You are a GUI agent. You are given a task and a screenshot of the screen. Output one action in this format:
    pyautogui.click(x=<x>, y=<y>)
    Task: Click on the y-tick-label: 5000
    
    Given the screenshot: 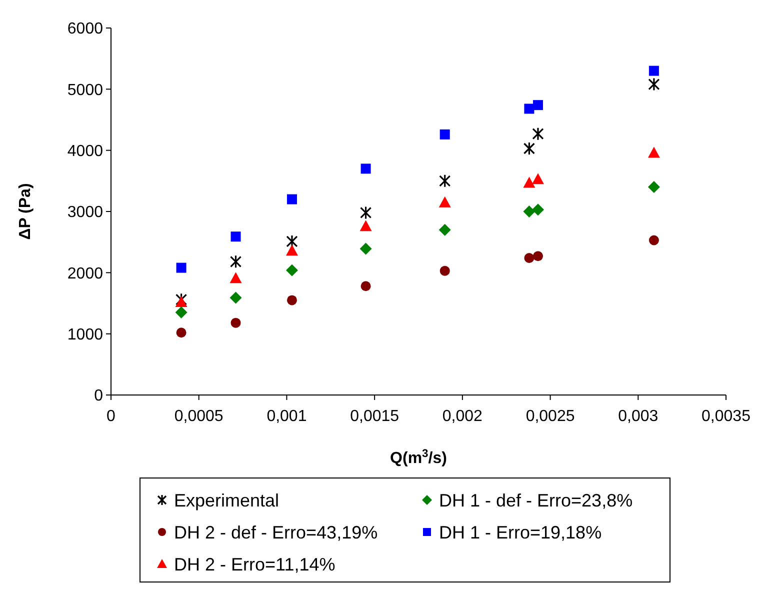 What is the action you would take?
    pyautogui.click(x=85, y=90)
    